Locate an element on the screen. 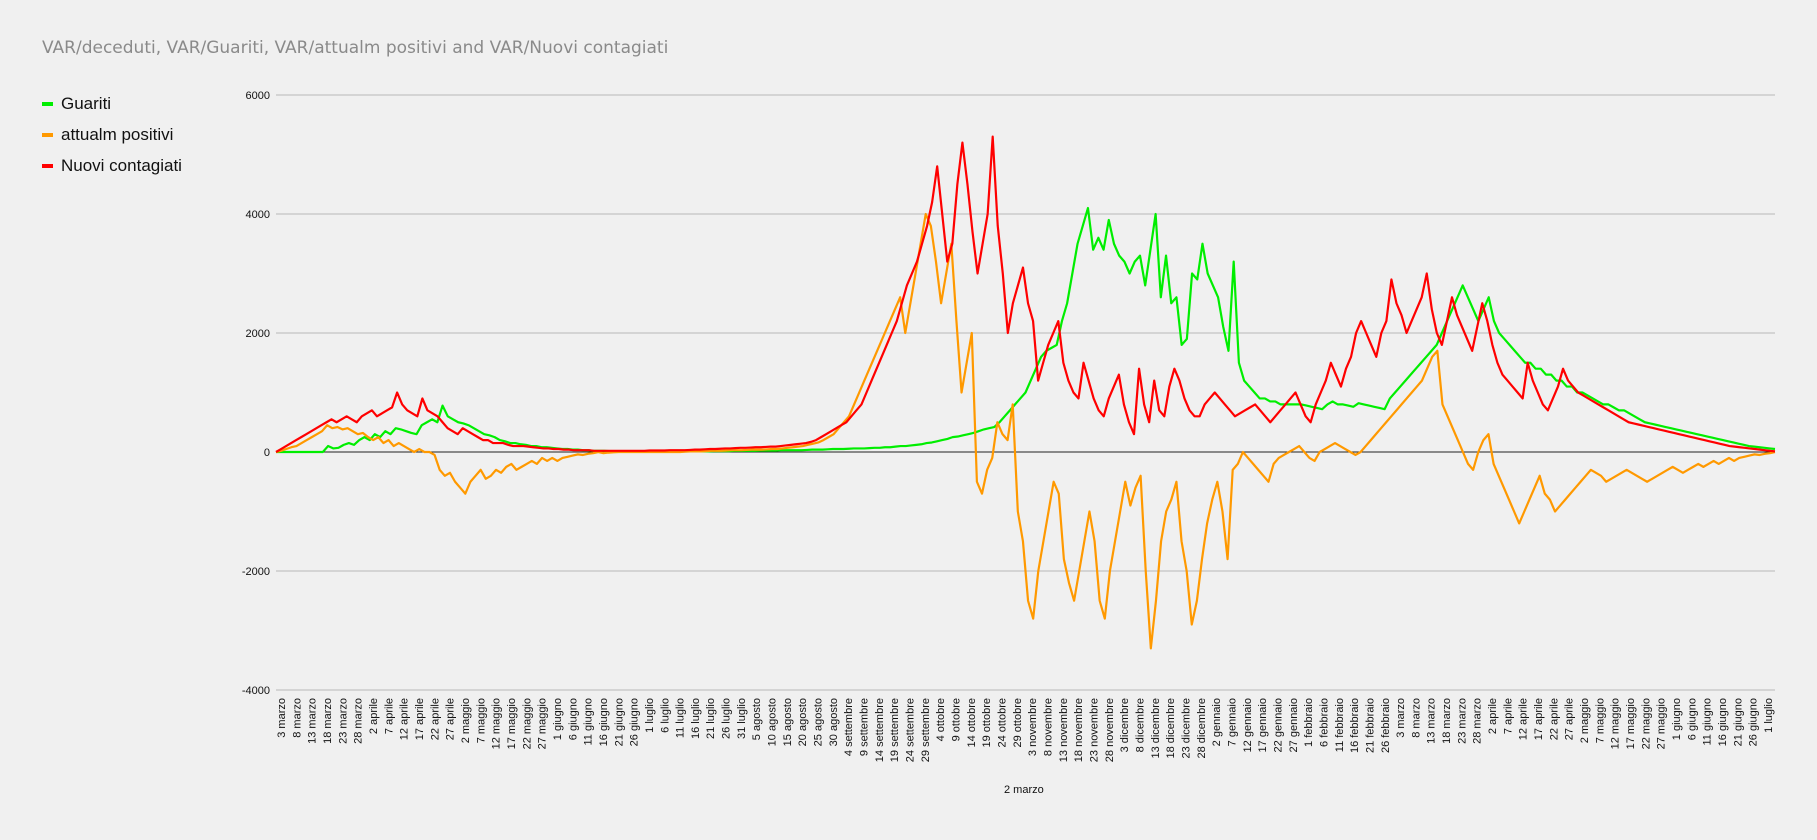 The image size is (1817, 840). x-tick-label: 3 dicembre is located at coordinates (1125, 725).